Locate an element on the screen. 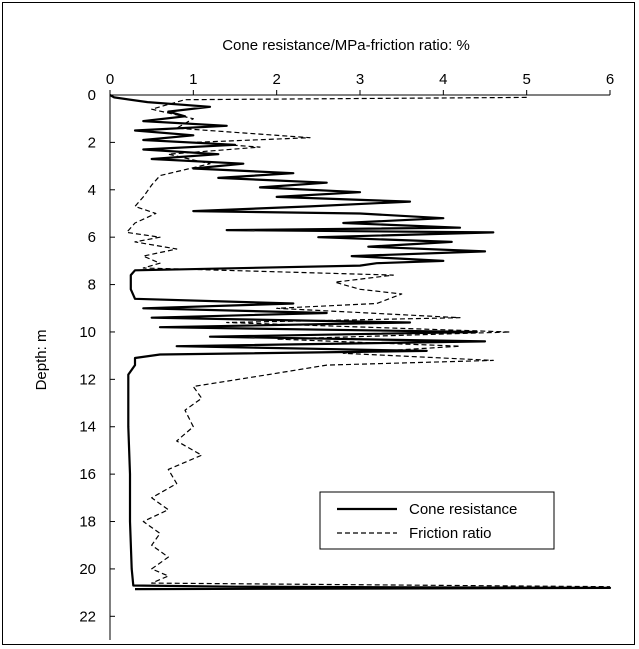 Image resolution: width=639 pixels, height=649 pixels. y-tick-label: 2 is located at coordinates (92, 142).